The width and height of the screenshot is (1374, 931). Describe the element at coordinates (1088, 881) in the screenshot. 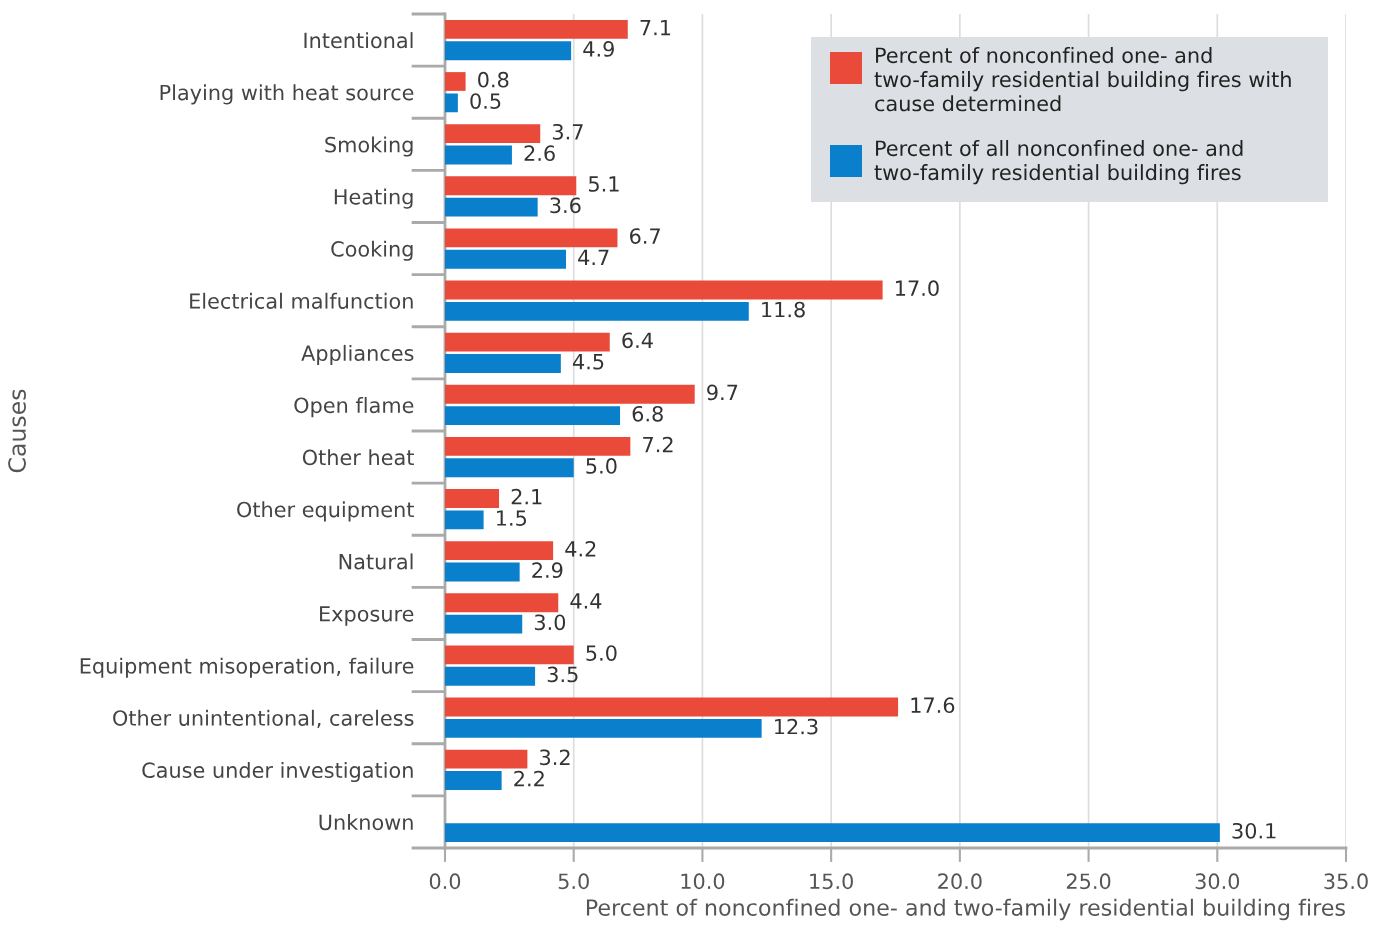

I see `x-tick-label: 25.0` at that location.